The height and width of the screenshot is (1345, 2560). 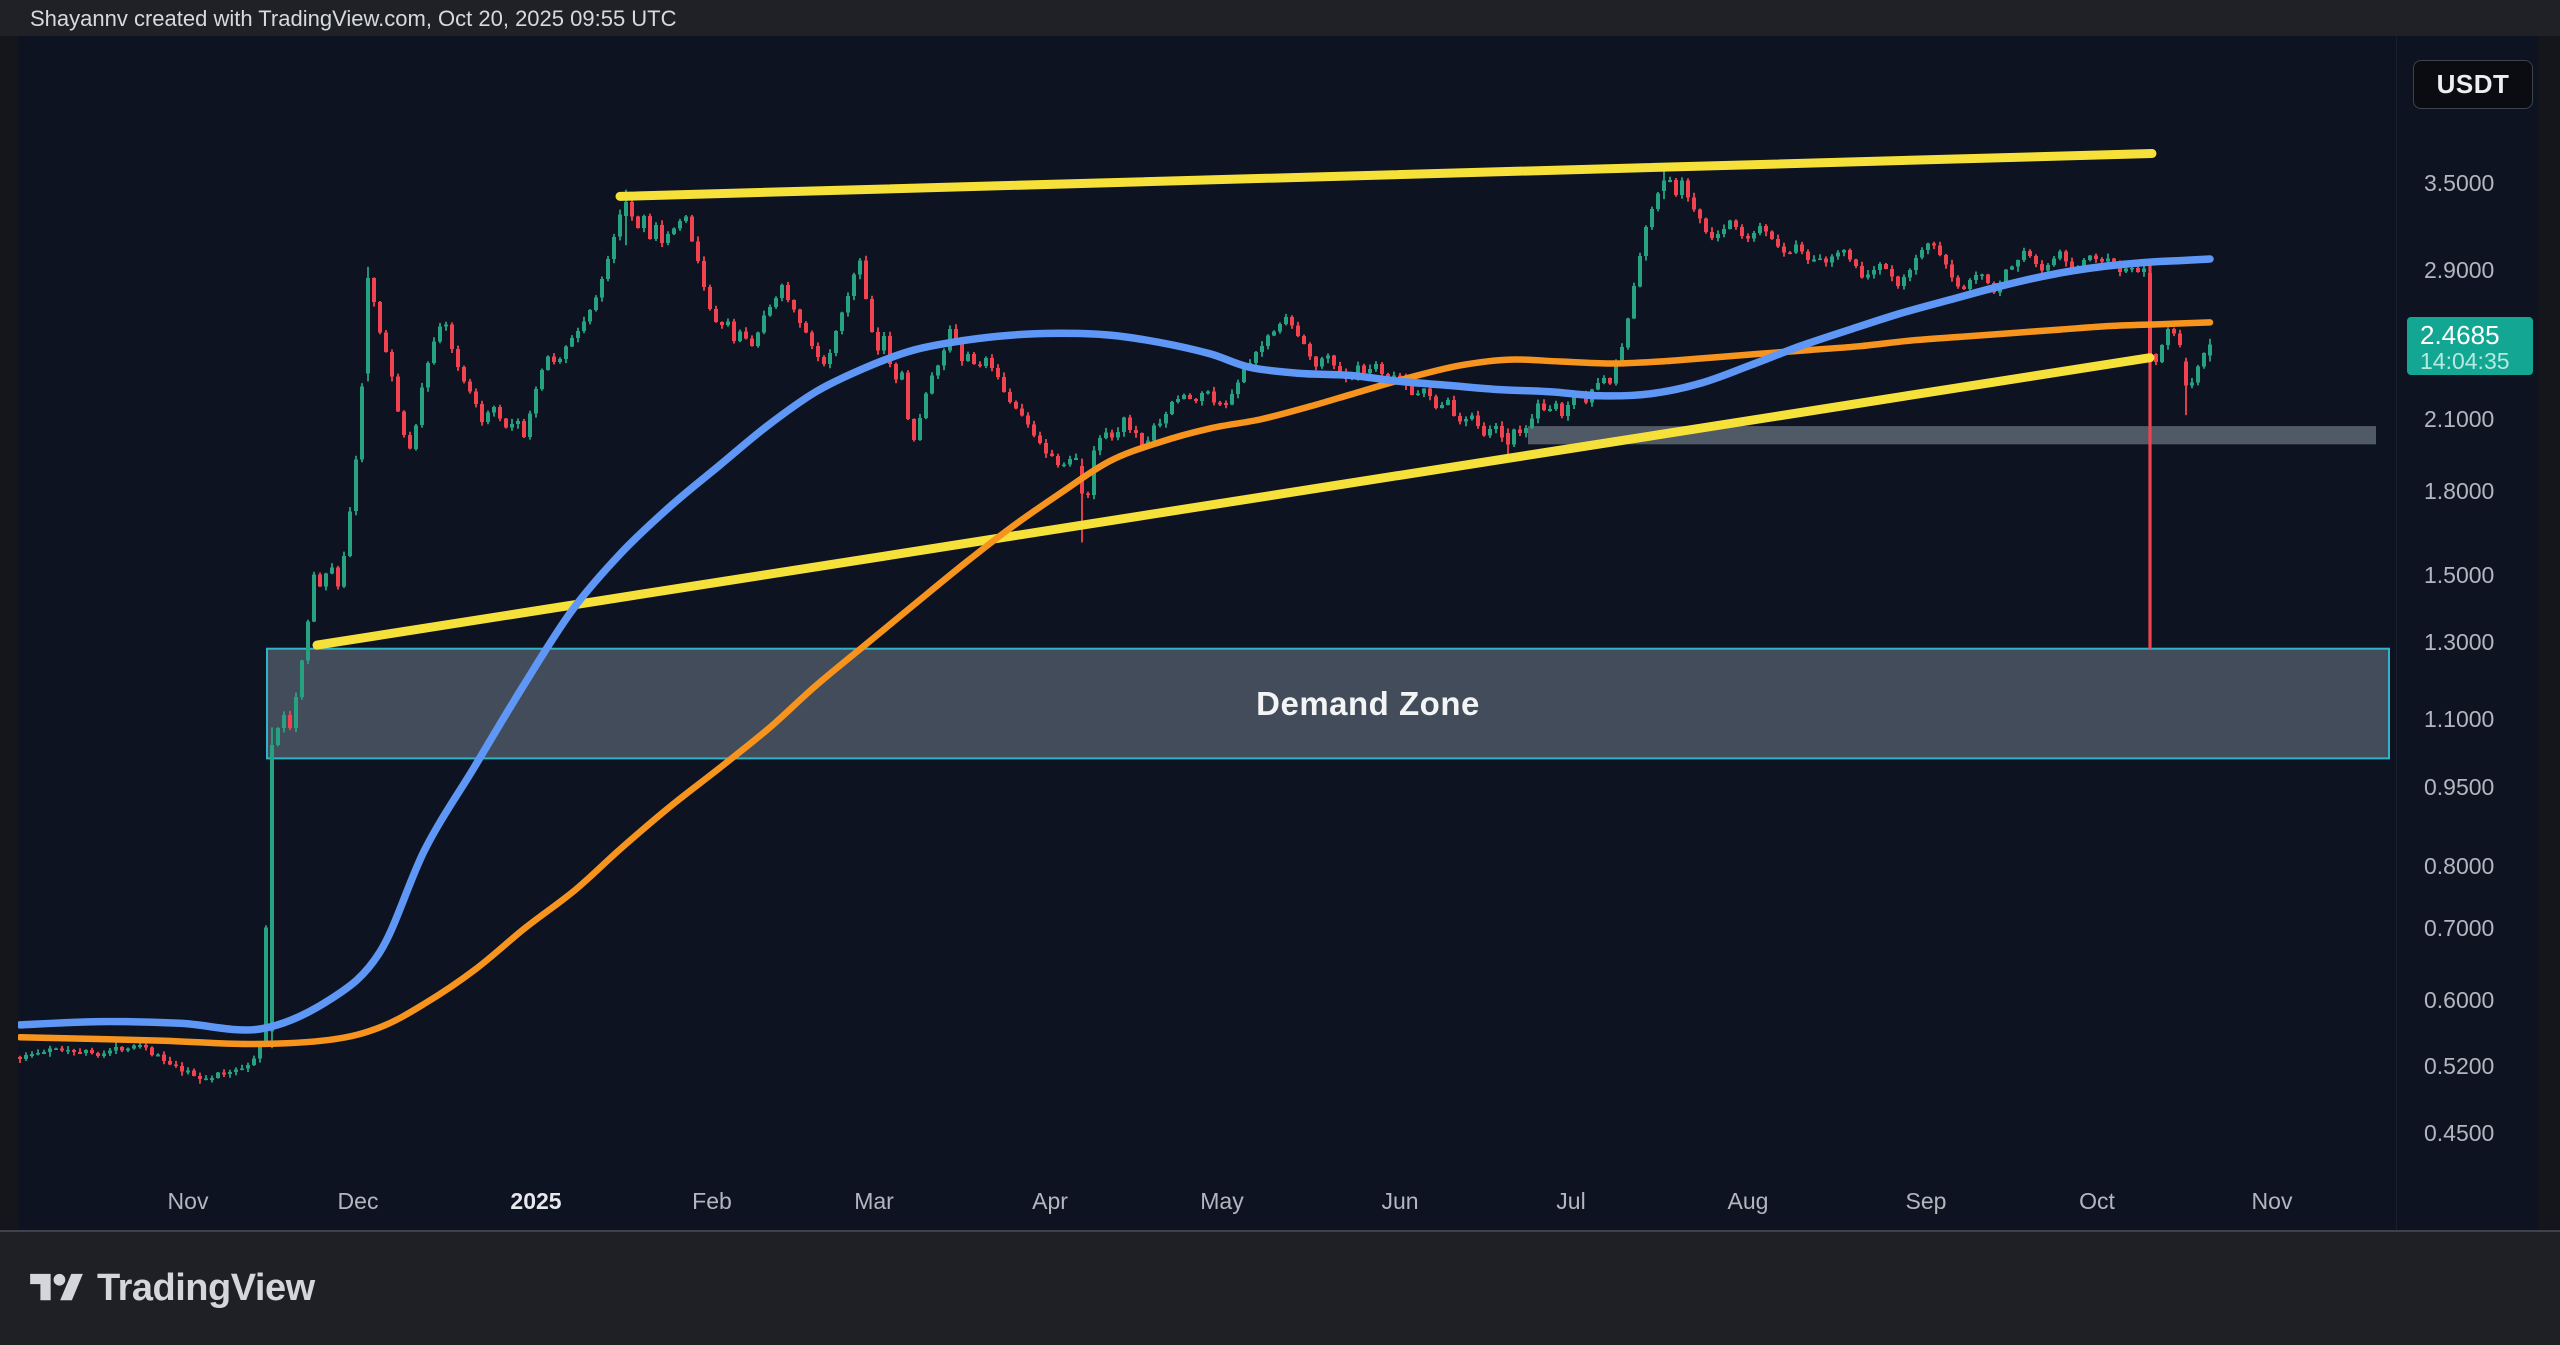 I want to click on price-tick-label: 1.8000, so click(x=2459, y=491).